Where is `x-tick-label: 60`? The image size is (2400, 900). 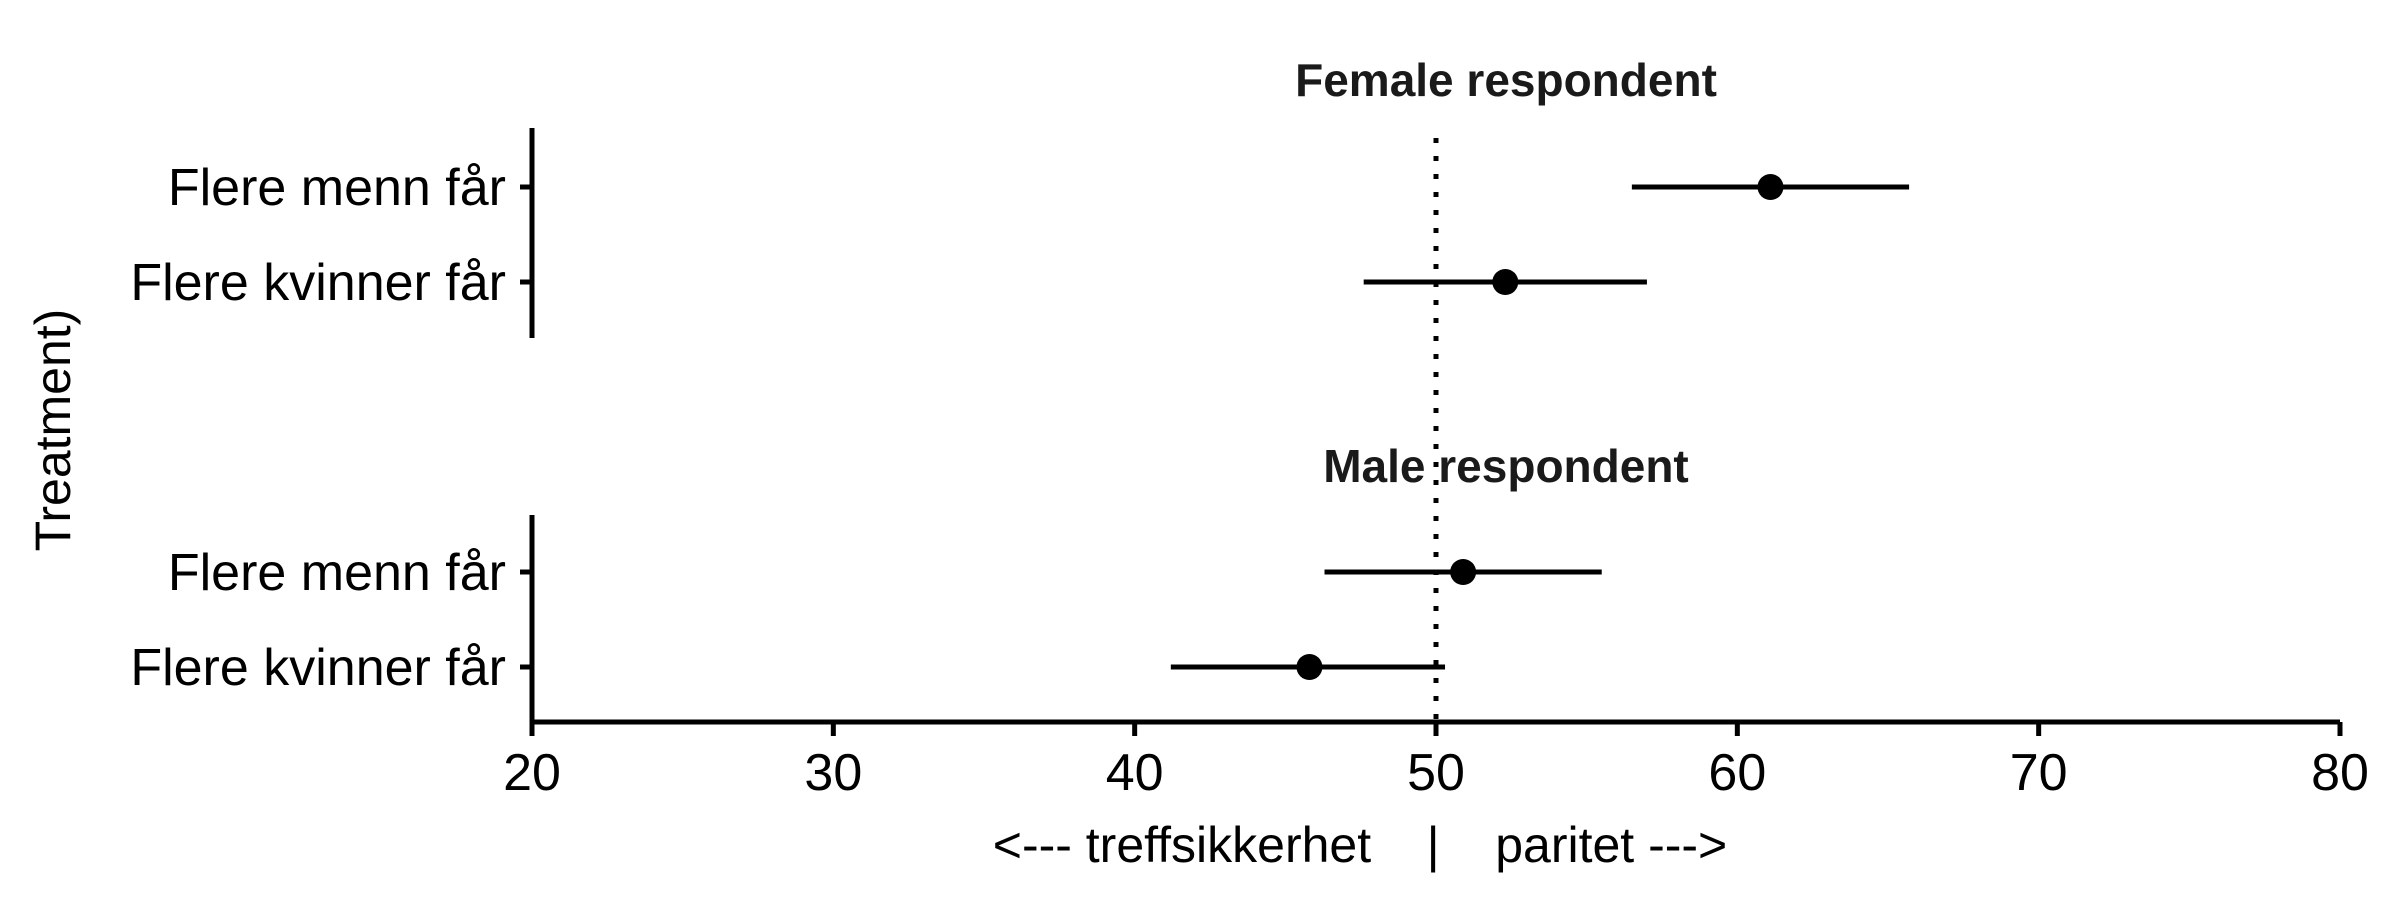
x-tick-label: 60 is located at coordinates (1737, 773).